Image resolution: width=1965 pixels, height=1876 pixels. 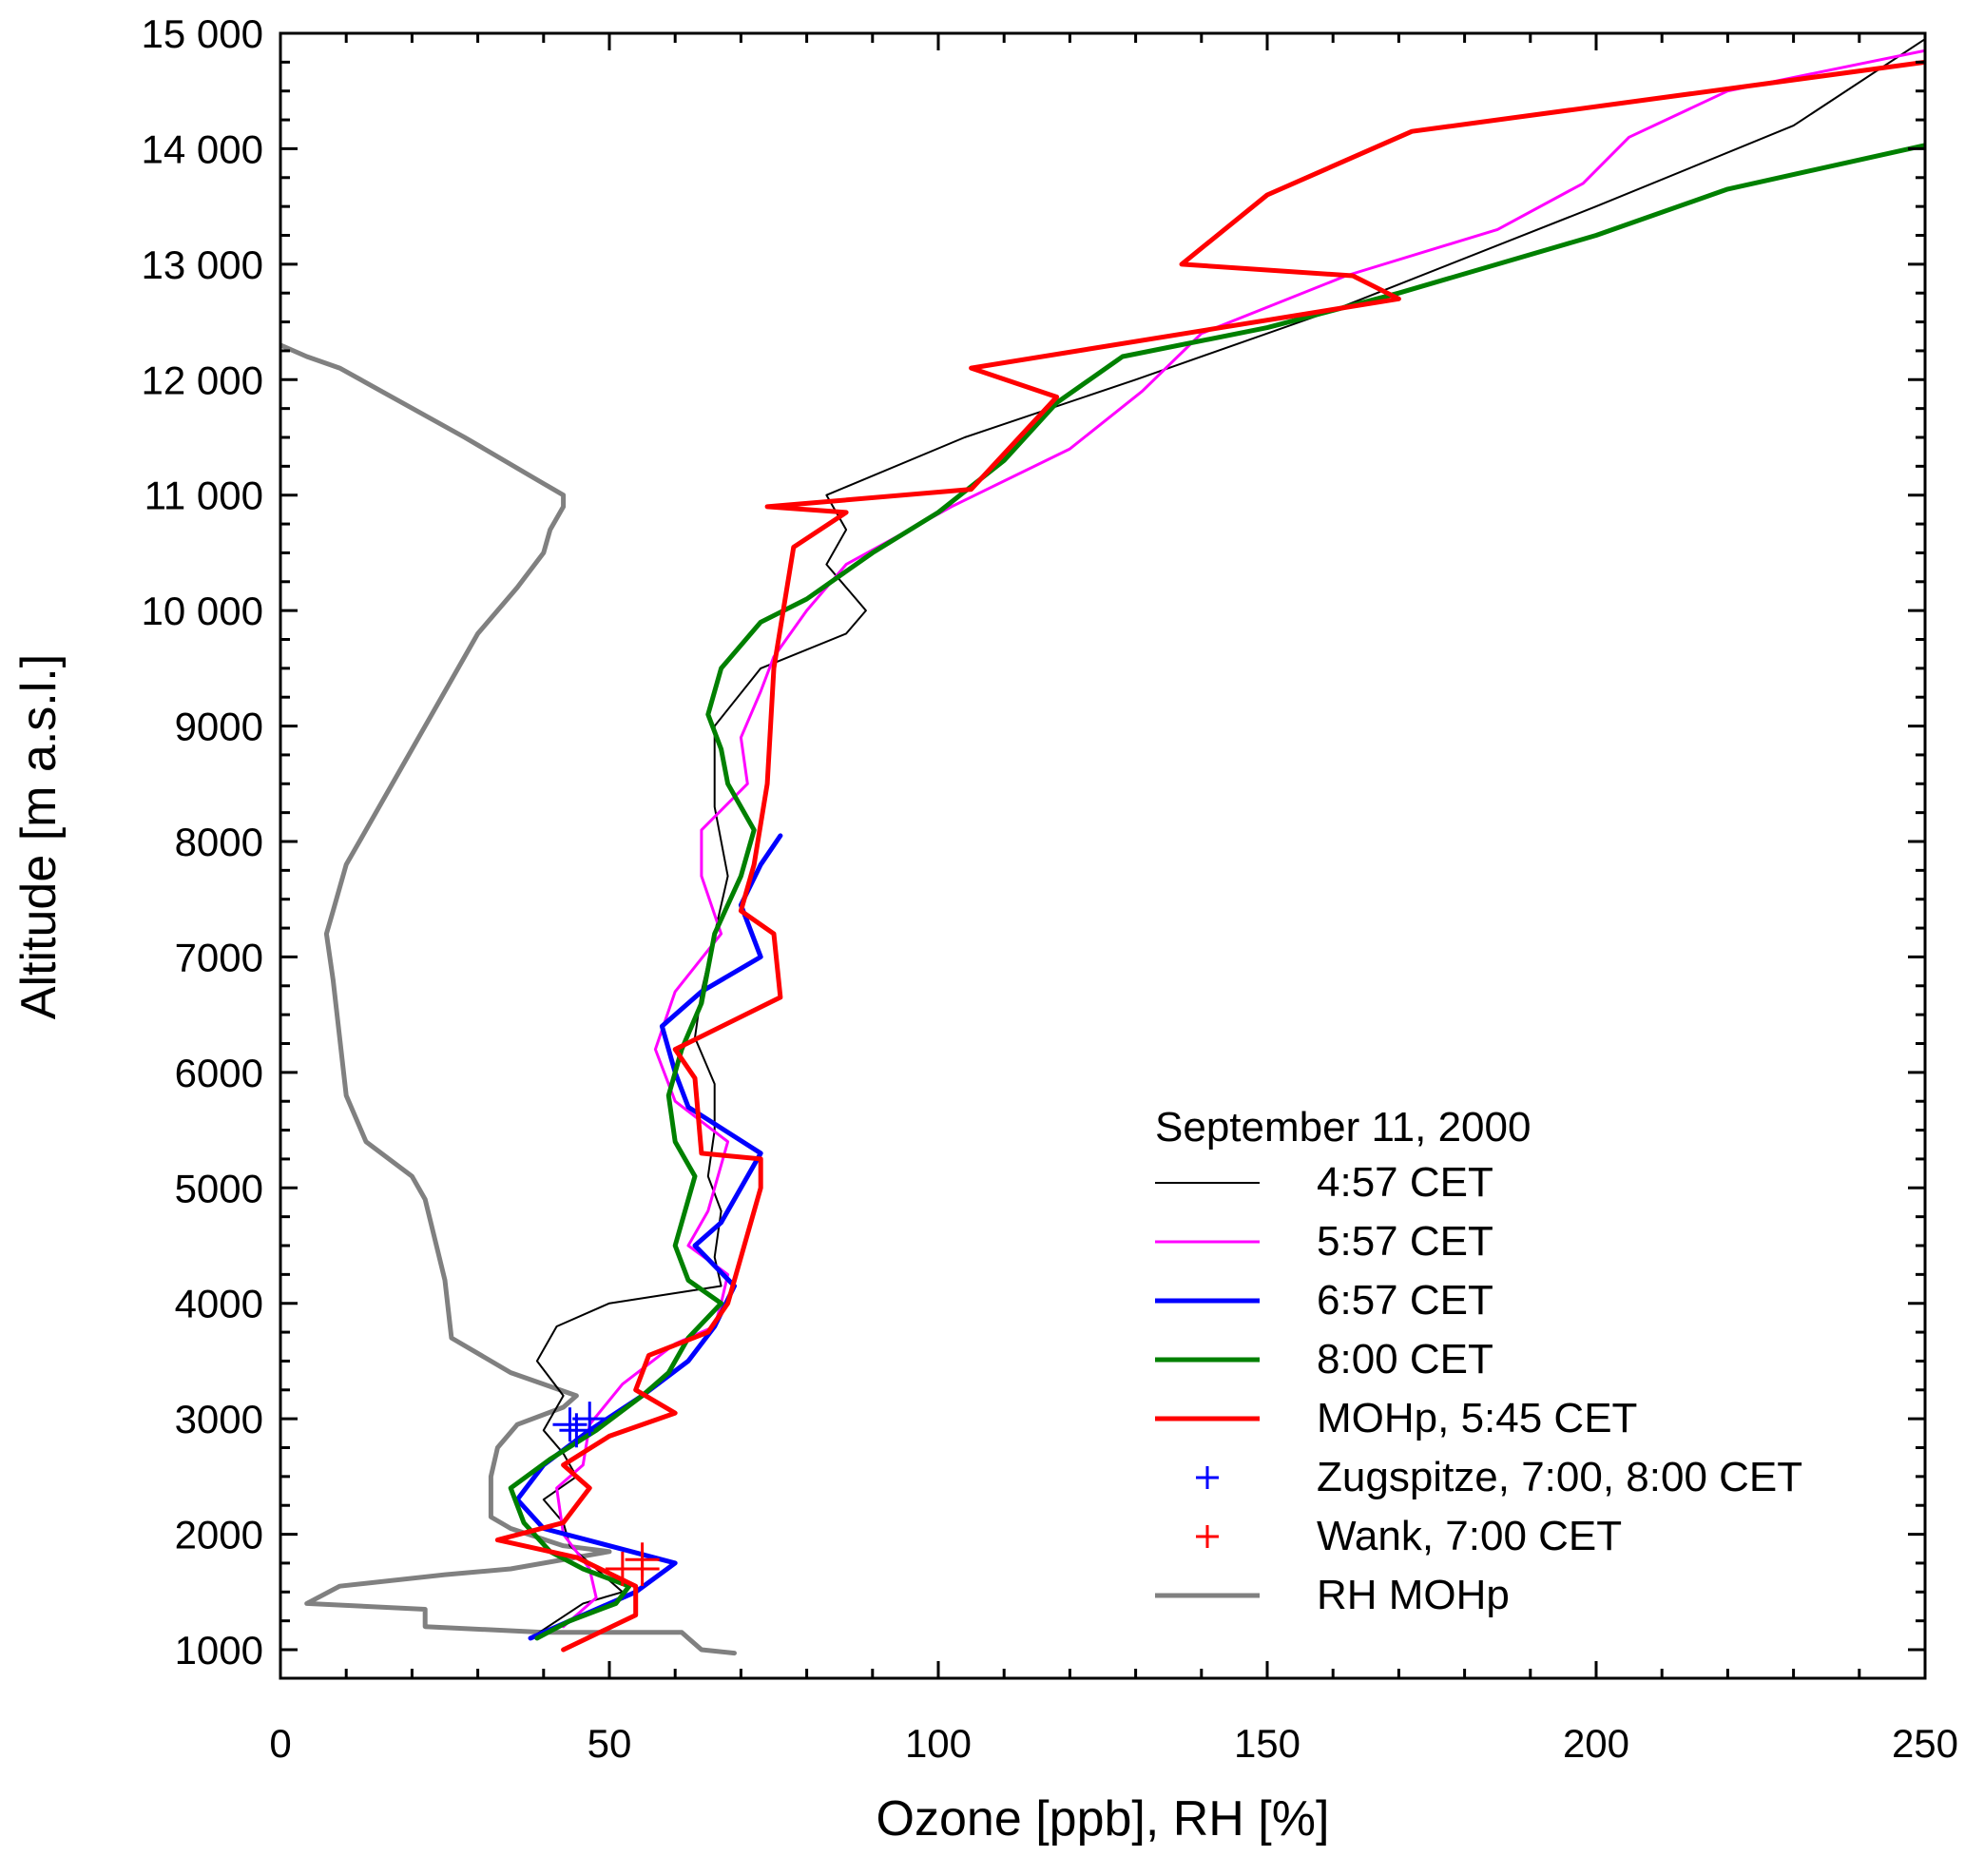 I want to click on legend-label: 8:00 CET, so click(x=1405, y=1359).